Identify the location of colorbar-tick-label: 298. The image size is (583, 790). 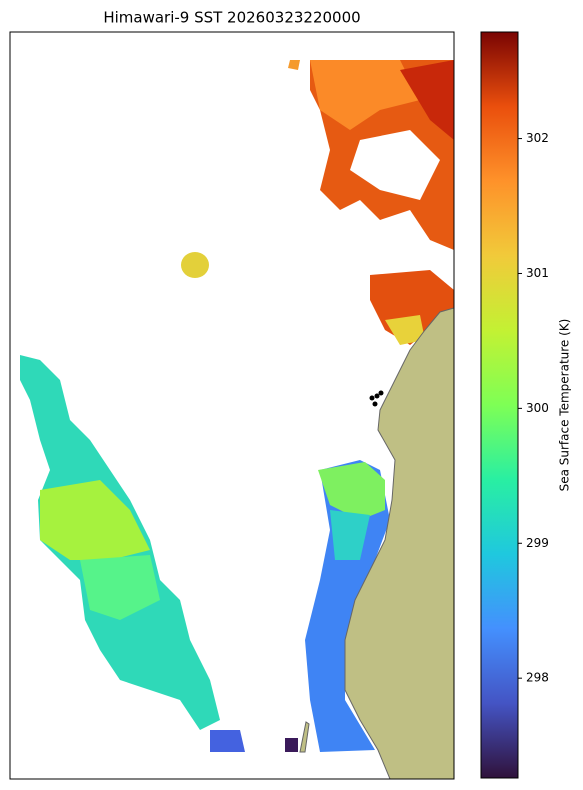
(537, 678).